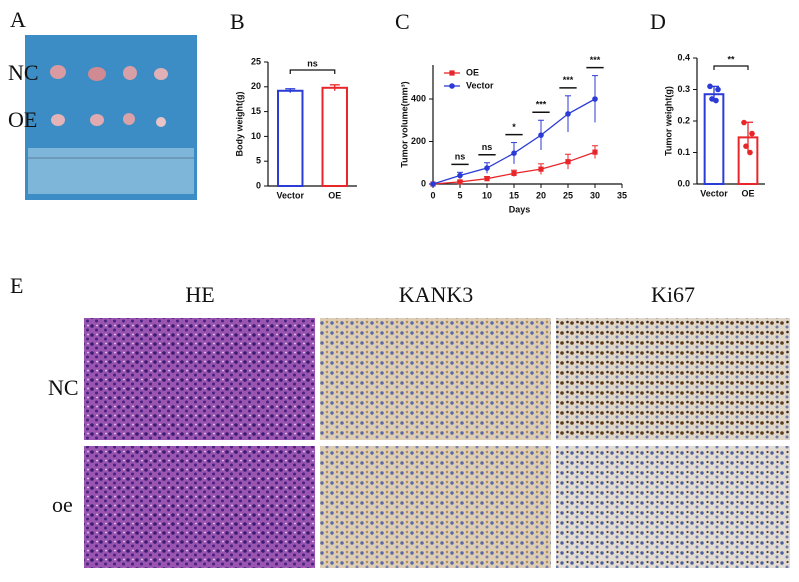 The image size is (799, 582). What do you see at coordinates (487, 195) in the screenshot?
I see `x-tick-label: 10` at bounding box center [487, 195].